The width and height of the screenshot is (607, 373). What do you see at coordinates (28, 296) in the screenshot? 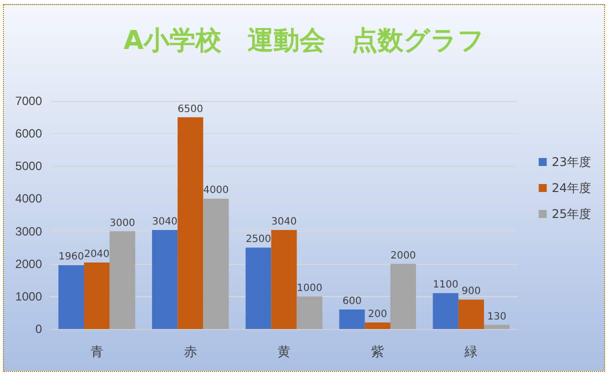
I see `y-tick-label: 1000` at bounding box center [28, 296].